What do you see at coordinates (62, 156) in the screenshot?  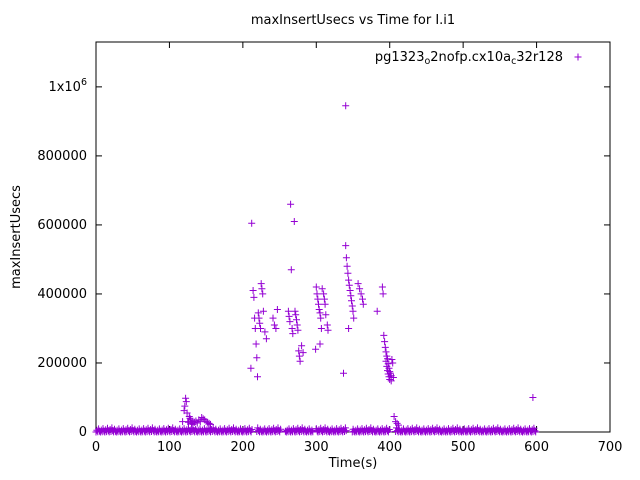 I see `y-tick-label: 800000` at bounding box center [62, 156].